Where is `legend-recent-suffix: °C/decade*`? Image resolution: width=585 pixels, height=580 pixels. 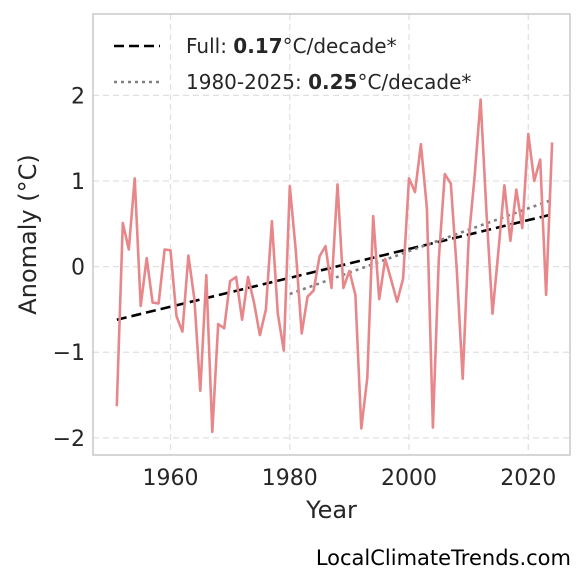 legend-recent-suffix: °C/decade* is located at coordinates (414, 82).